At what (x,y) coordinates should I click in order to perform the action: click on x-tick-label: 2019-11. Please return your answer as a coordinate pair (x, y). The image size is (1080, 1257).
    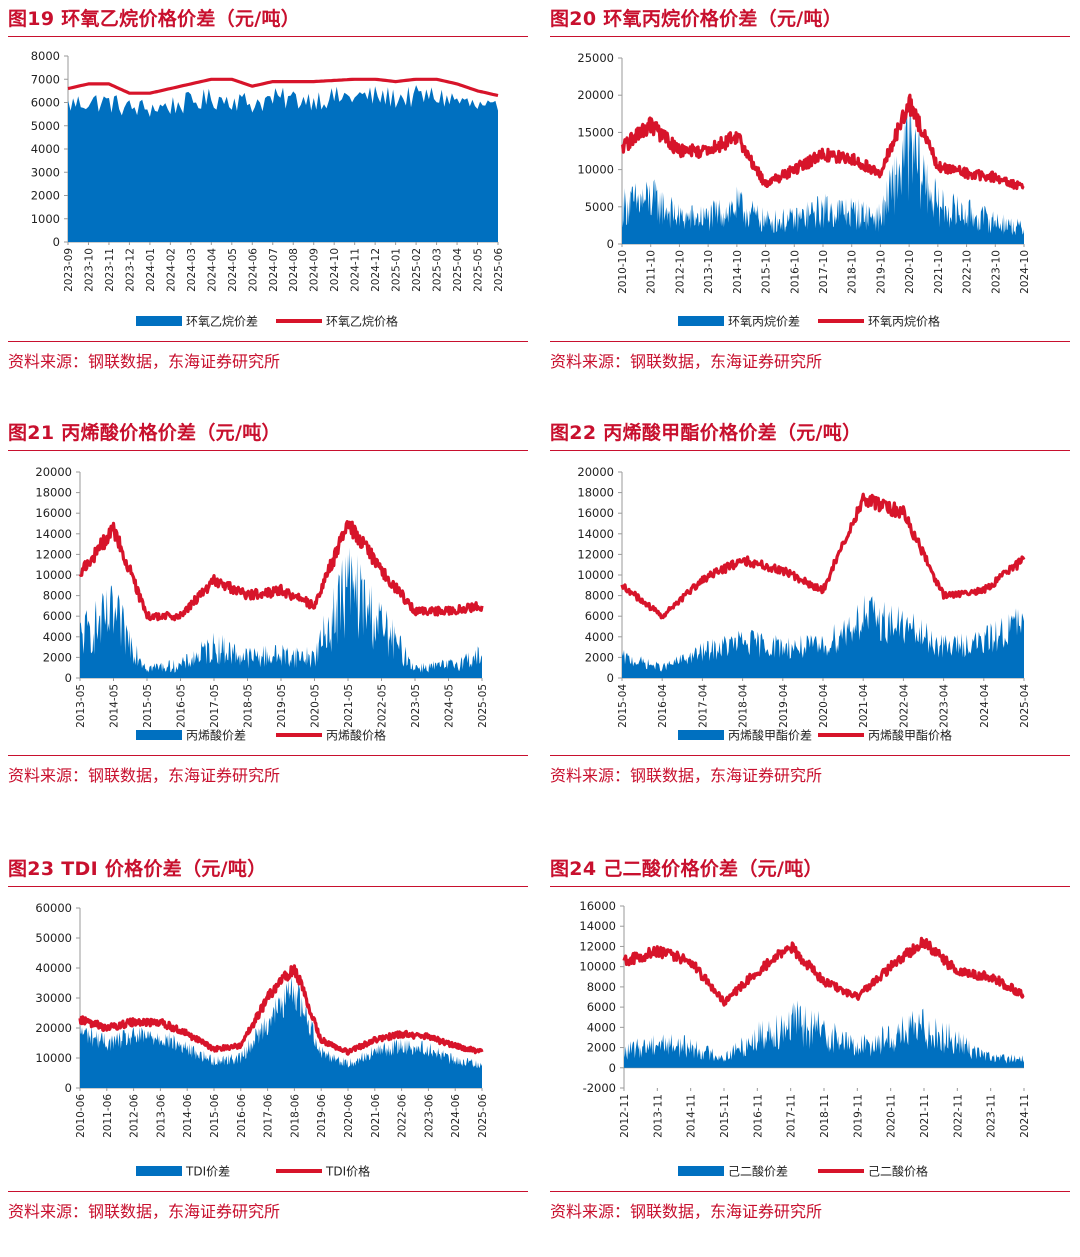
    Looking at the image, I should click on (858, 1116).